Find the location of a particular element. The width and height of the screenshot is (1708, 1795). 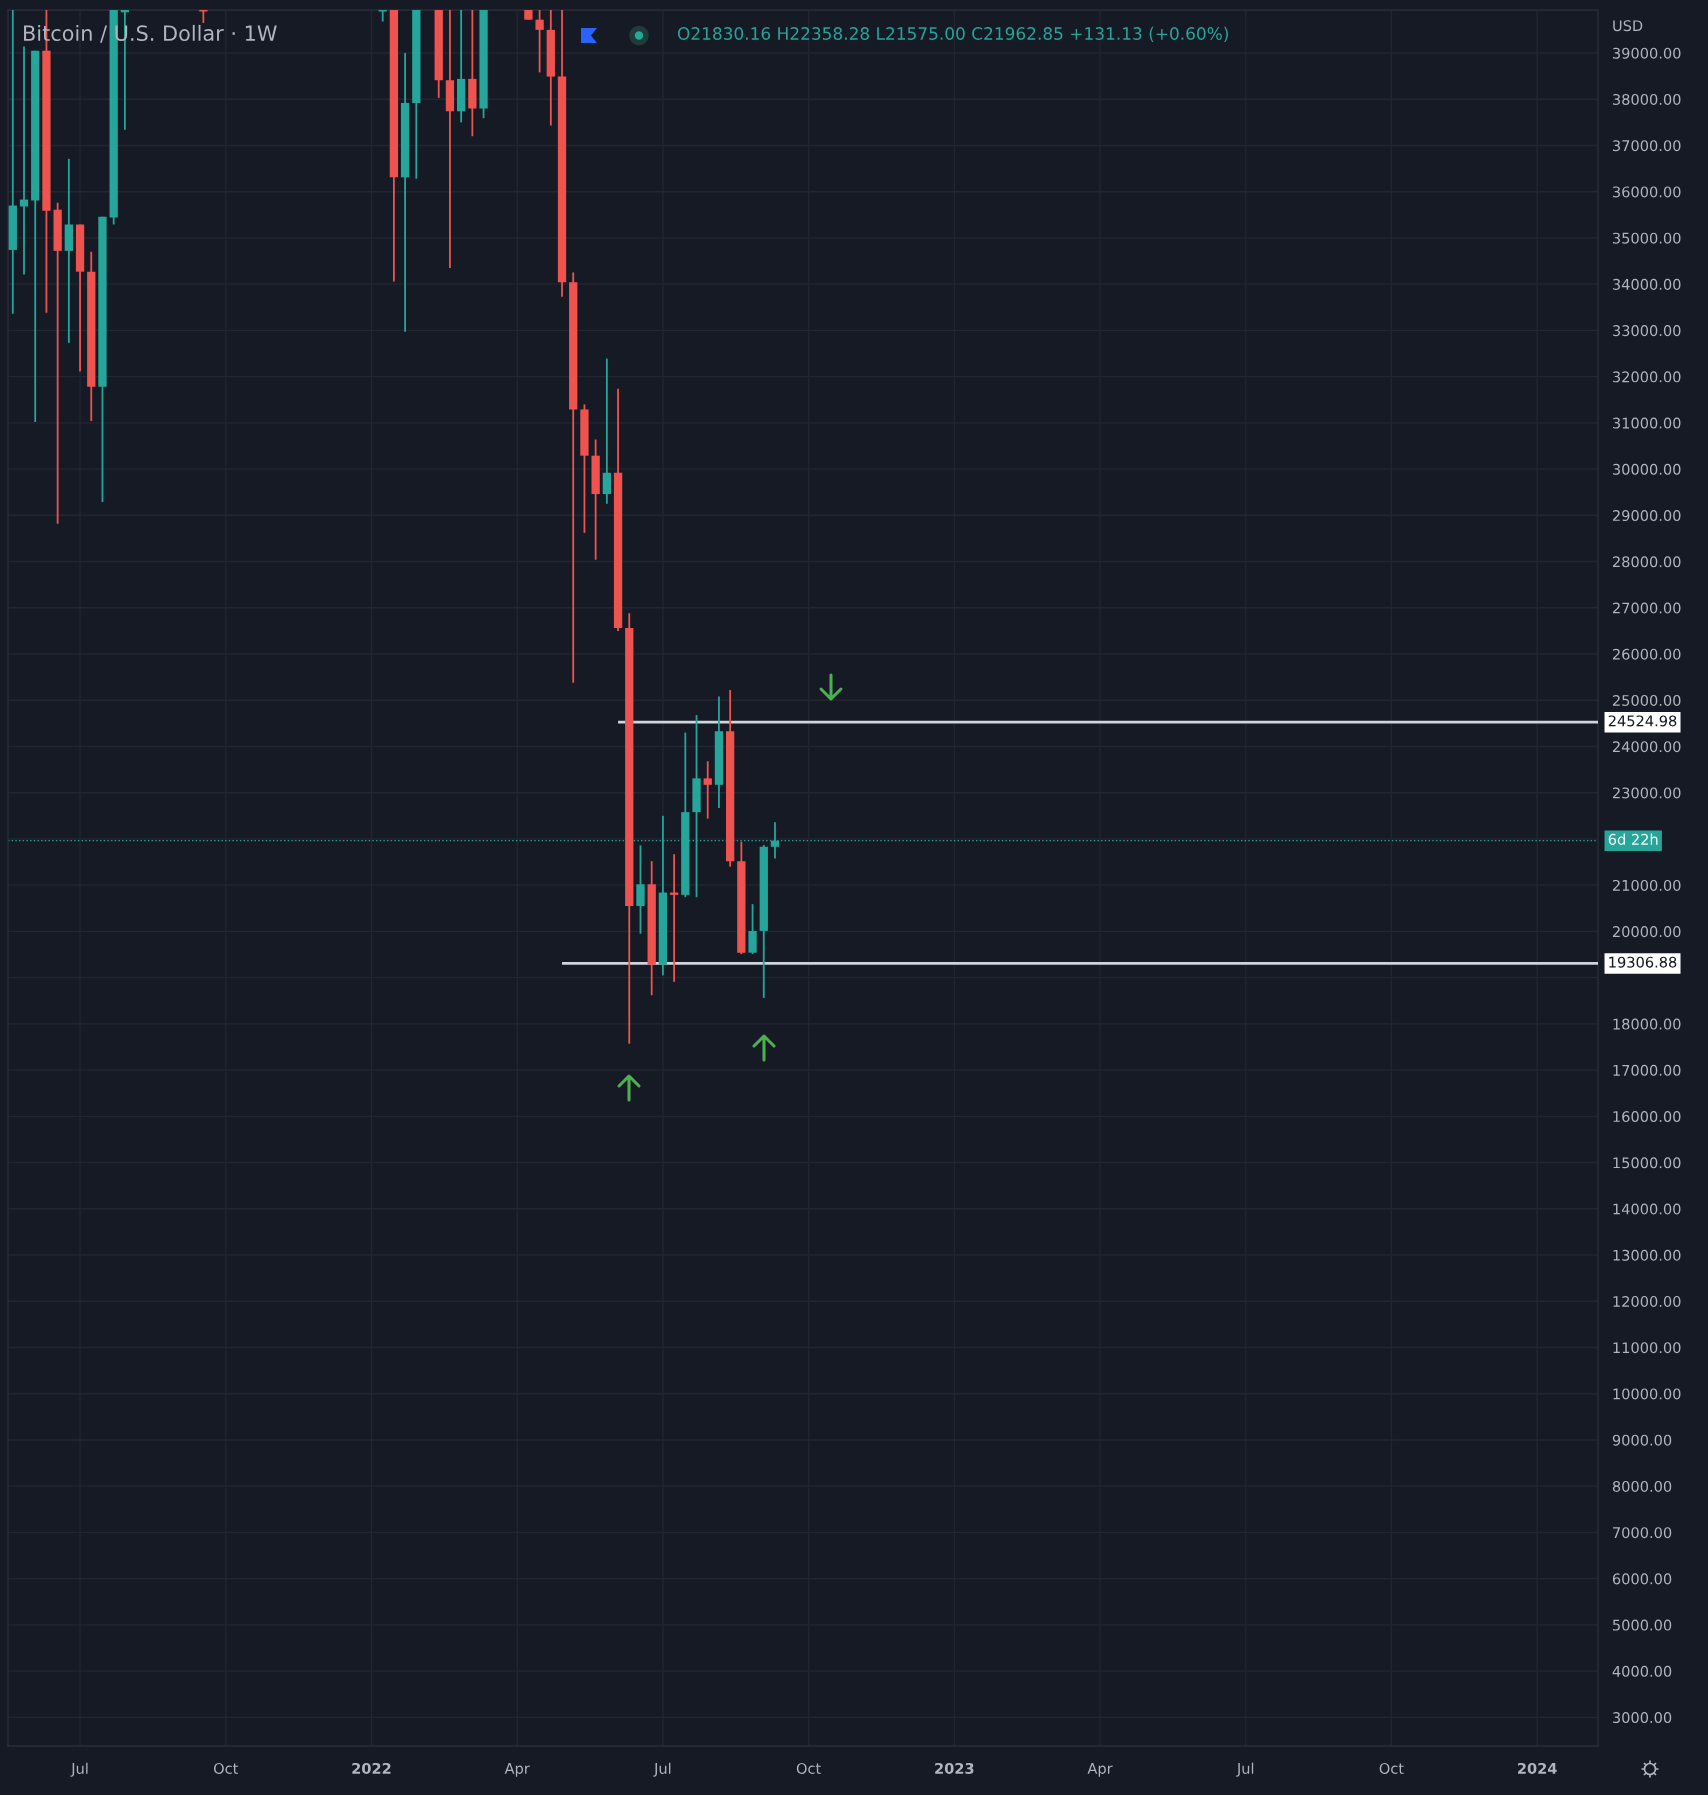

y-tick-label: 34000.00 is located at coordinates (1647, 284).